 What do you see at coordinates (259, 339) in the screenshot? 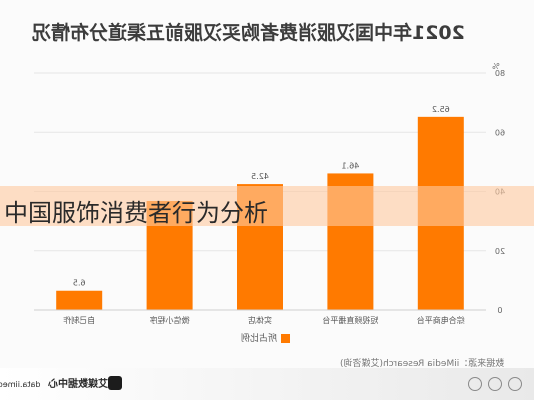
I see `legend-label: 所占比例` at bounding box center [259, 339].